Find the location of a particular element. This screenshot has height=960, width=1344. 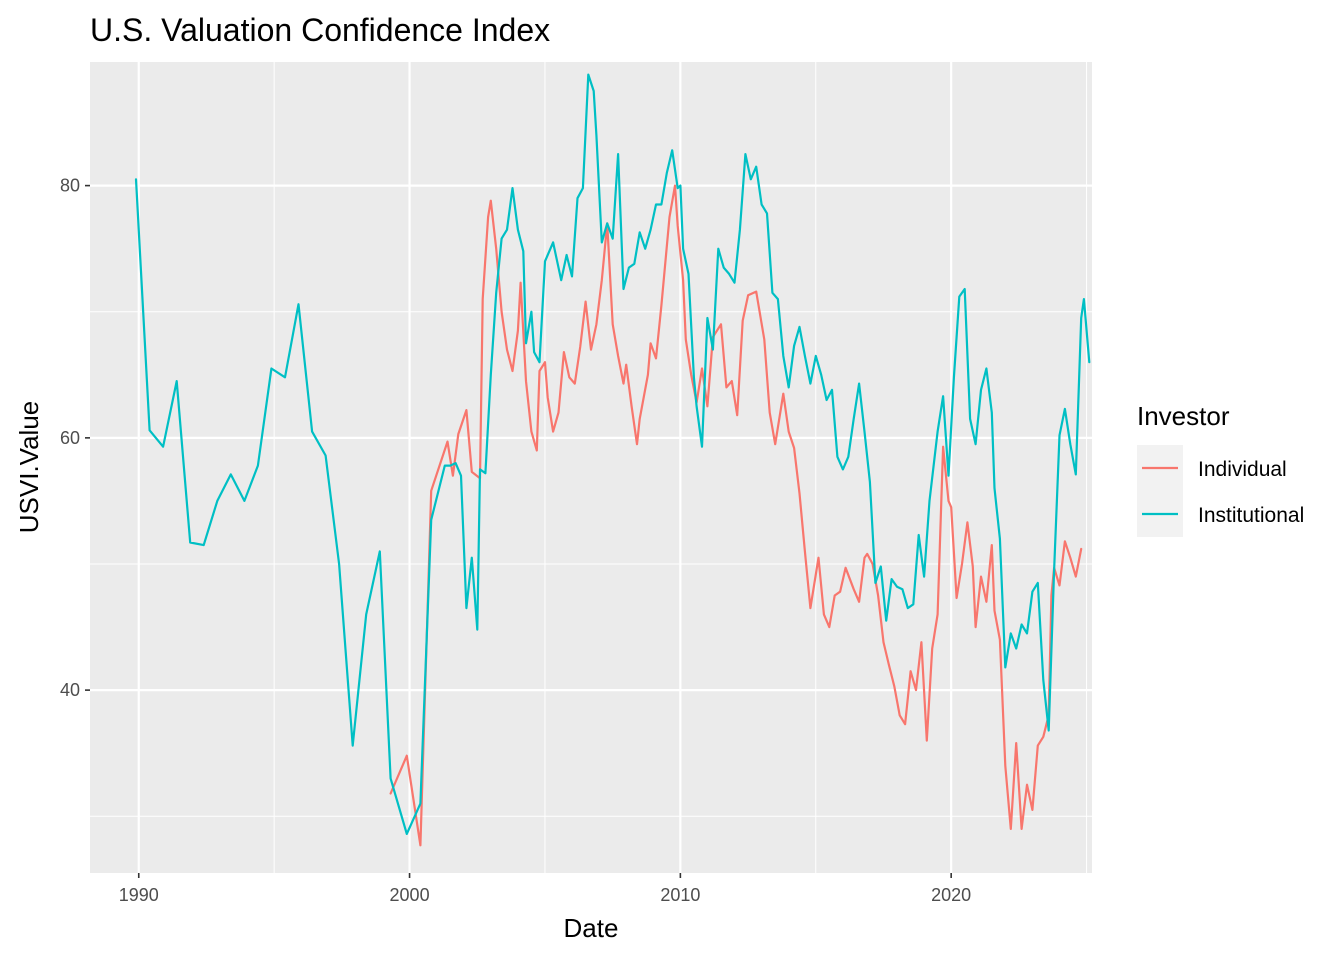

x-tick-label: 2010 is located at coordinates (680, 895).